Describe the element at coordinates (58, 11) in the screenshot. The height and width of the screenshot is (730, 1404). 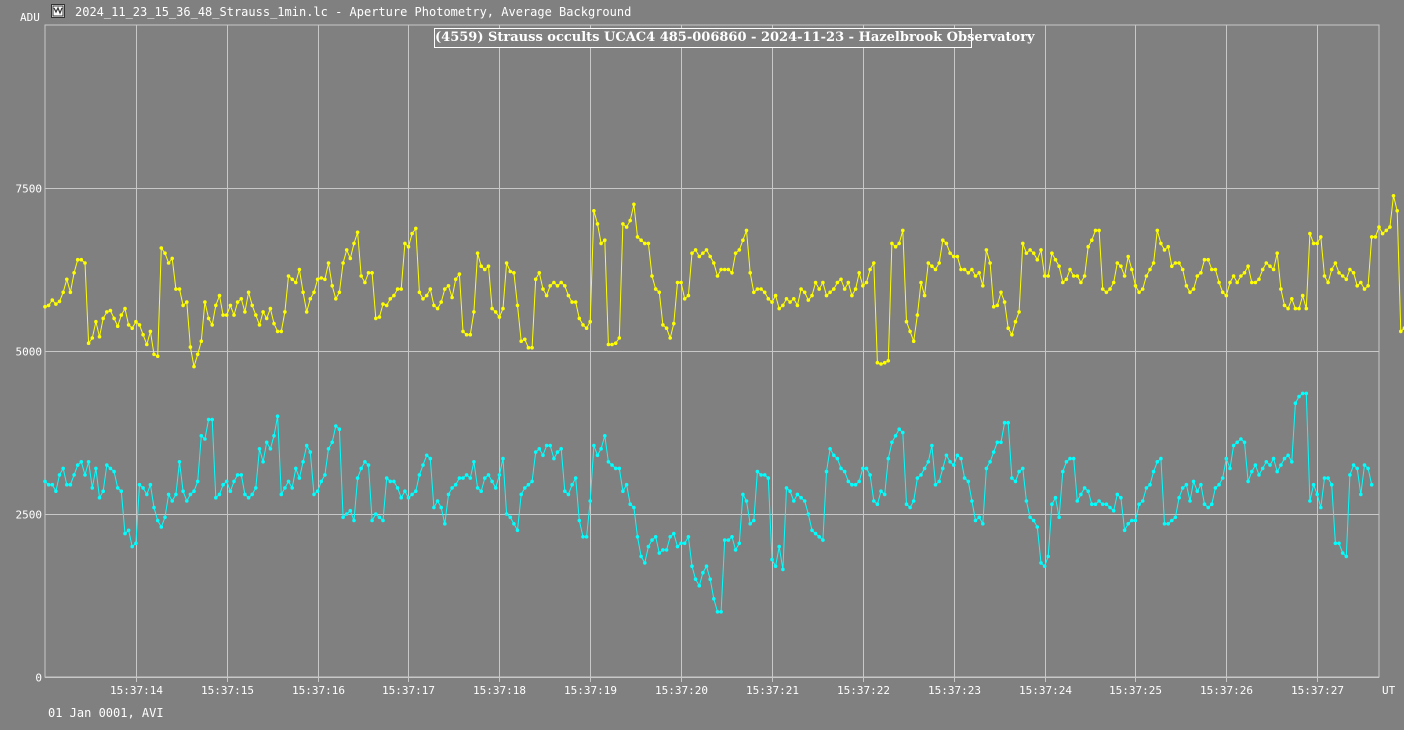
I see `lightcurve-app-icon` at that location.